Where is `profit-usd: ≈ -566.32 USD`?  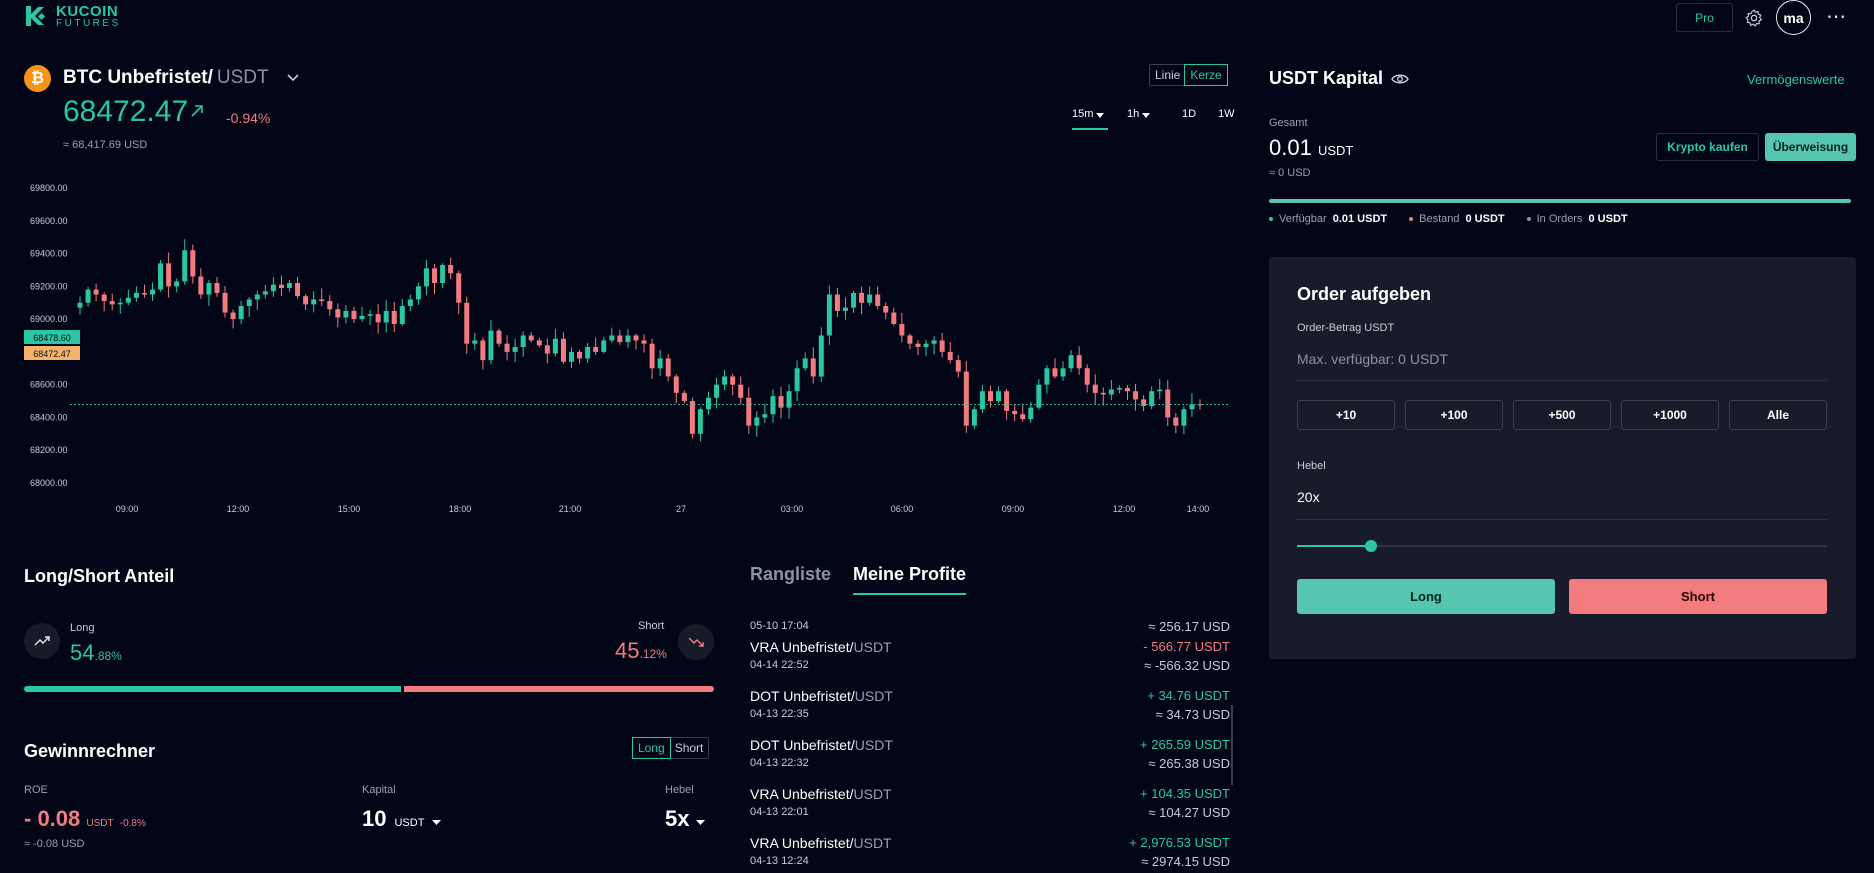
profit-usd: ≈ -566.32 USD is located at coordinates (1187, 665).